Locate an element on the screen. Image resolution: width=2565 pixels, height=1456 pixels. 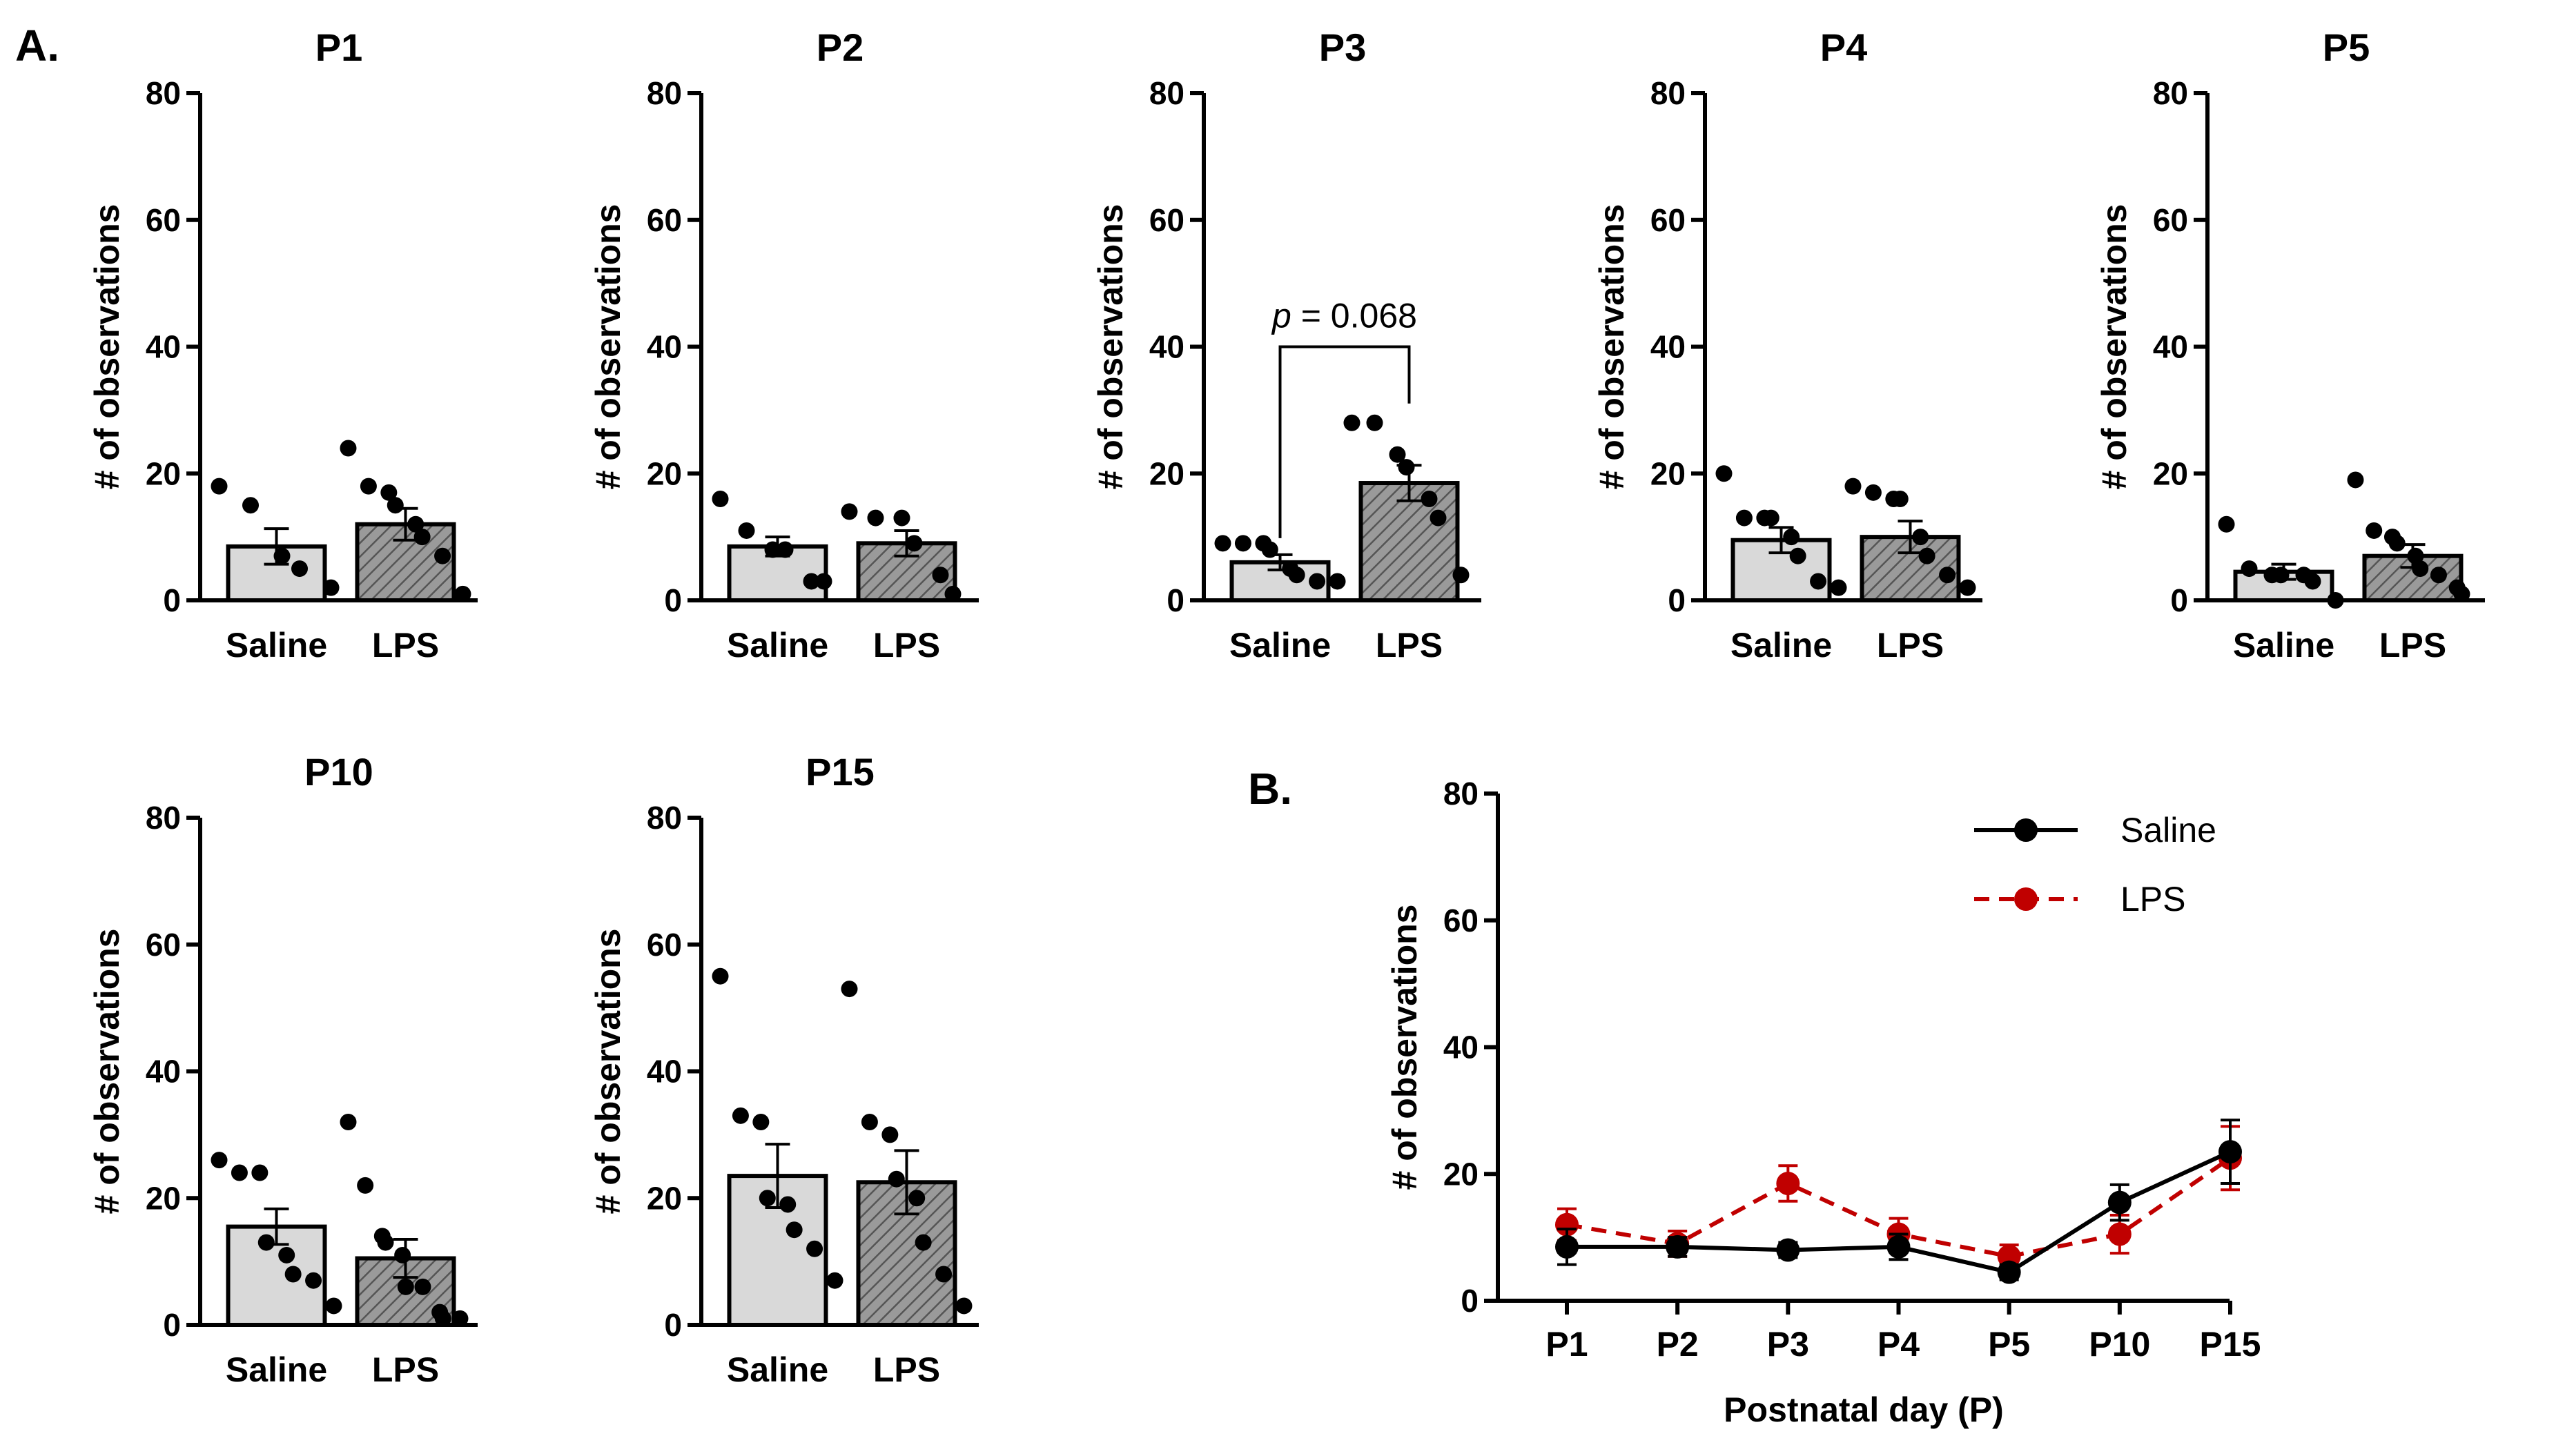
chart-p2-y-axis-label: # of observations is located at coordinates (608, 347).